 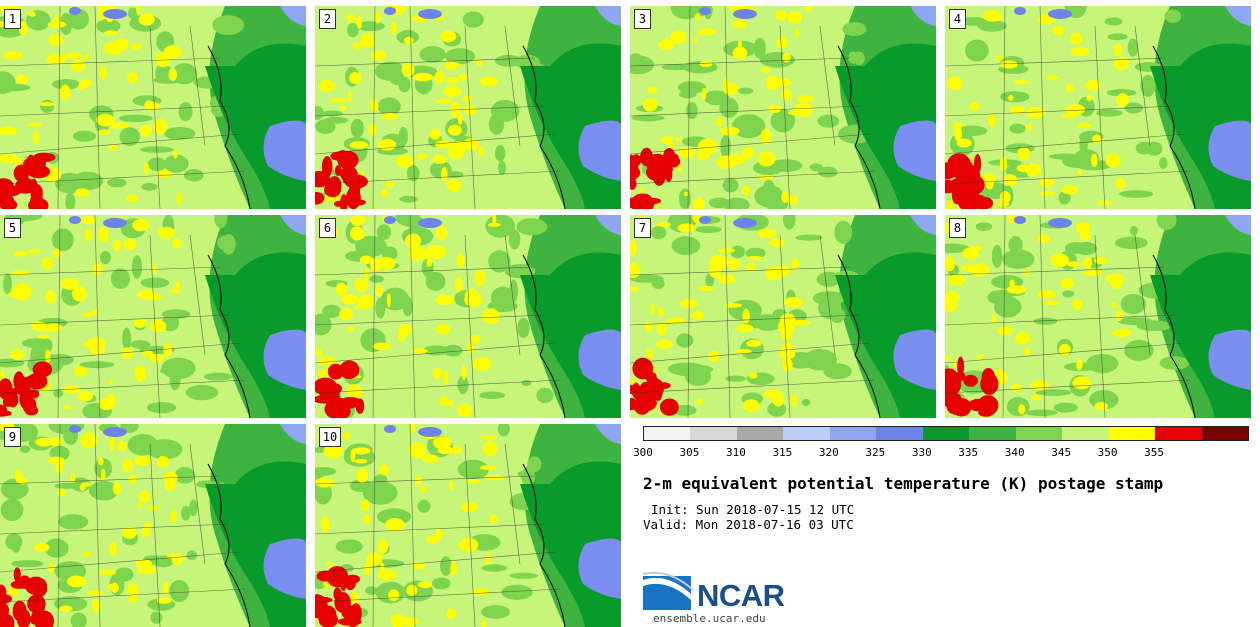 I want to click on colorbar-tick-label: 300, so click(x=643, y=452).